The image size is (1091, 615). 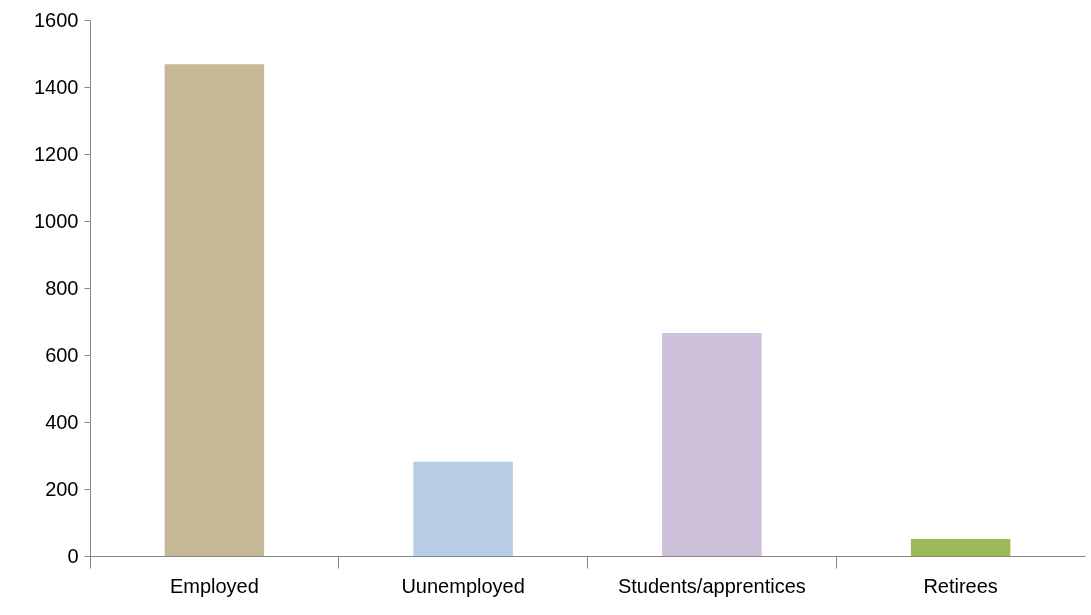 I want to click on y-tick-label: 0, so click(x=73, y=555).